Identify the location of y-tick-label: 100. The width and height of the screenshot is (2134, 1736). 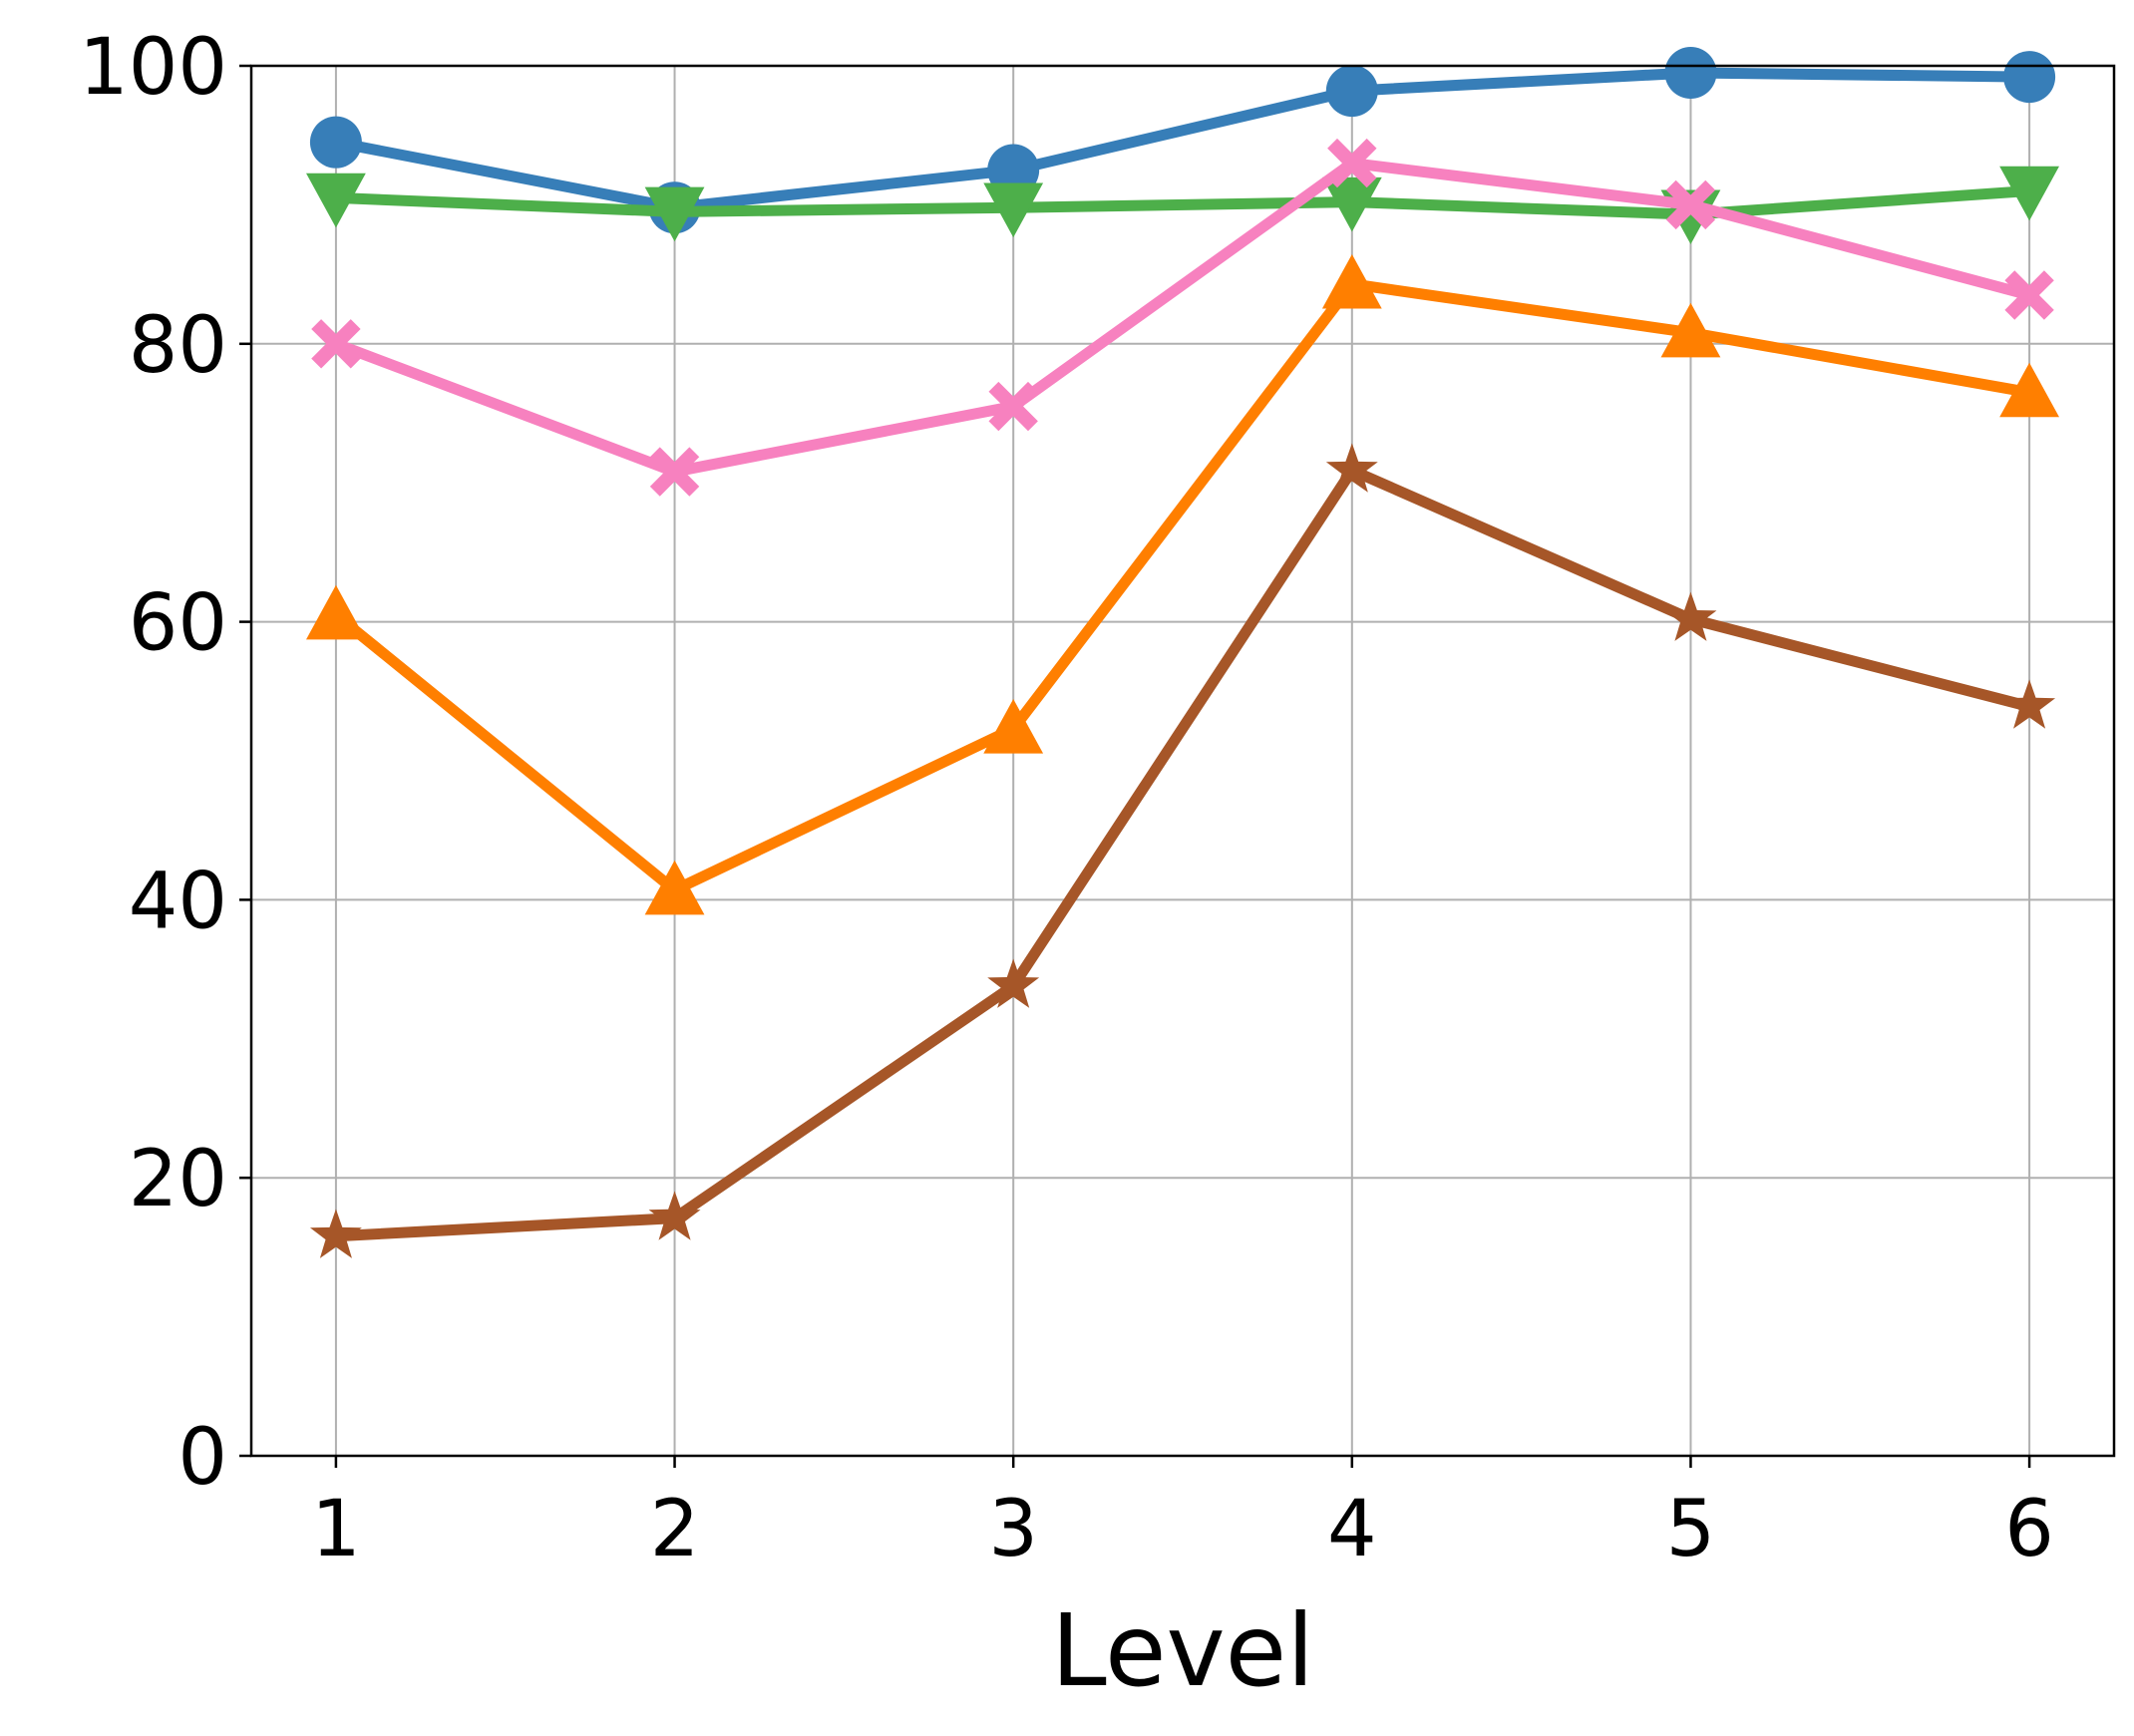
(153, 68).